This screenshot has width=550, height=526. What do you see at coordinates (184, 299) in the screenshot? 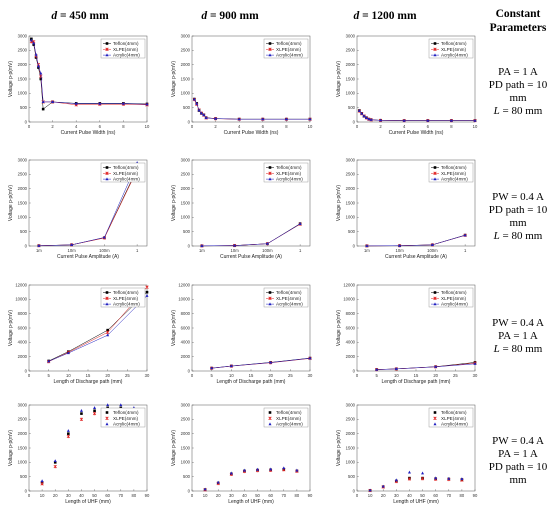
I see `y-tick-label: 10000` at bounding box center [184, 299].